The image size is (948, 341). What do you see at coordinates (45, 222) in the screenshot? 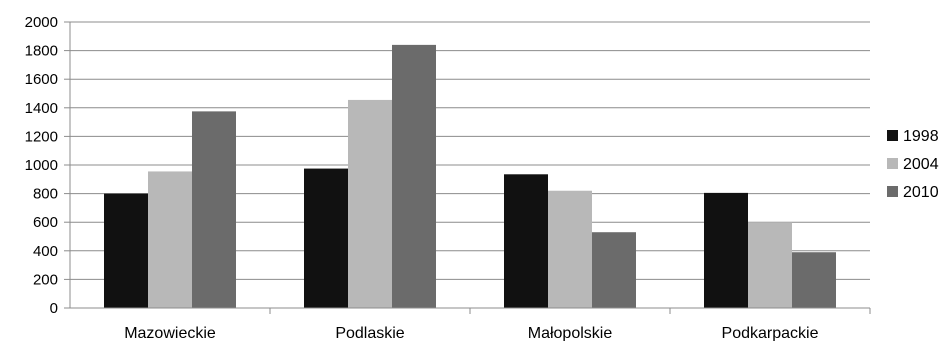
I see `y-tick-label: 600` at bounding box center [45, 222].